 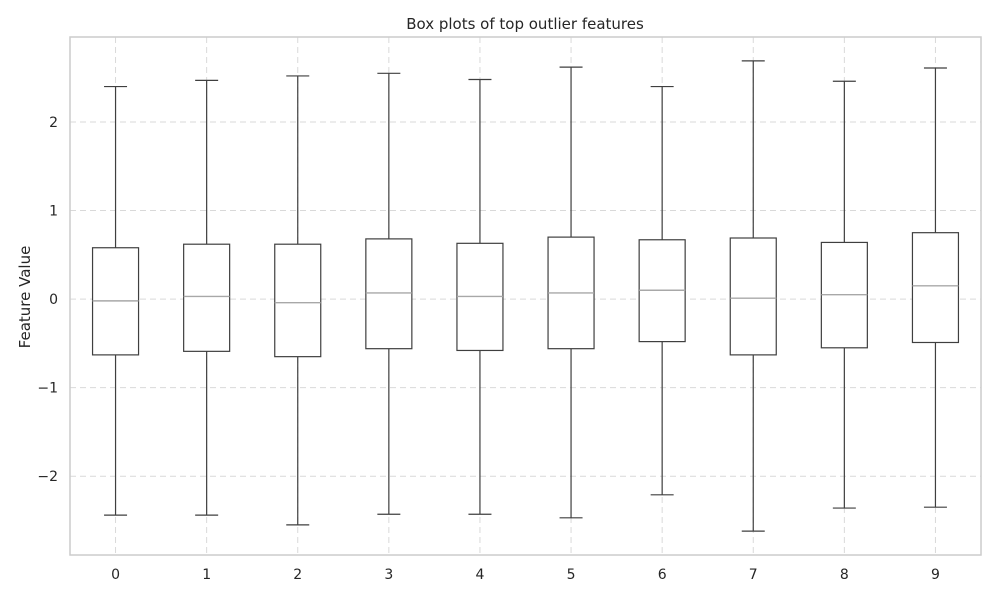 I want to click on x-tick-label: 3, so click(x=388, y=575).